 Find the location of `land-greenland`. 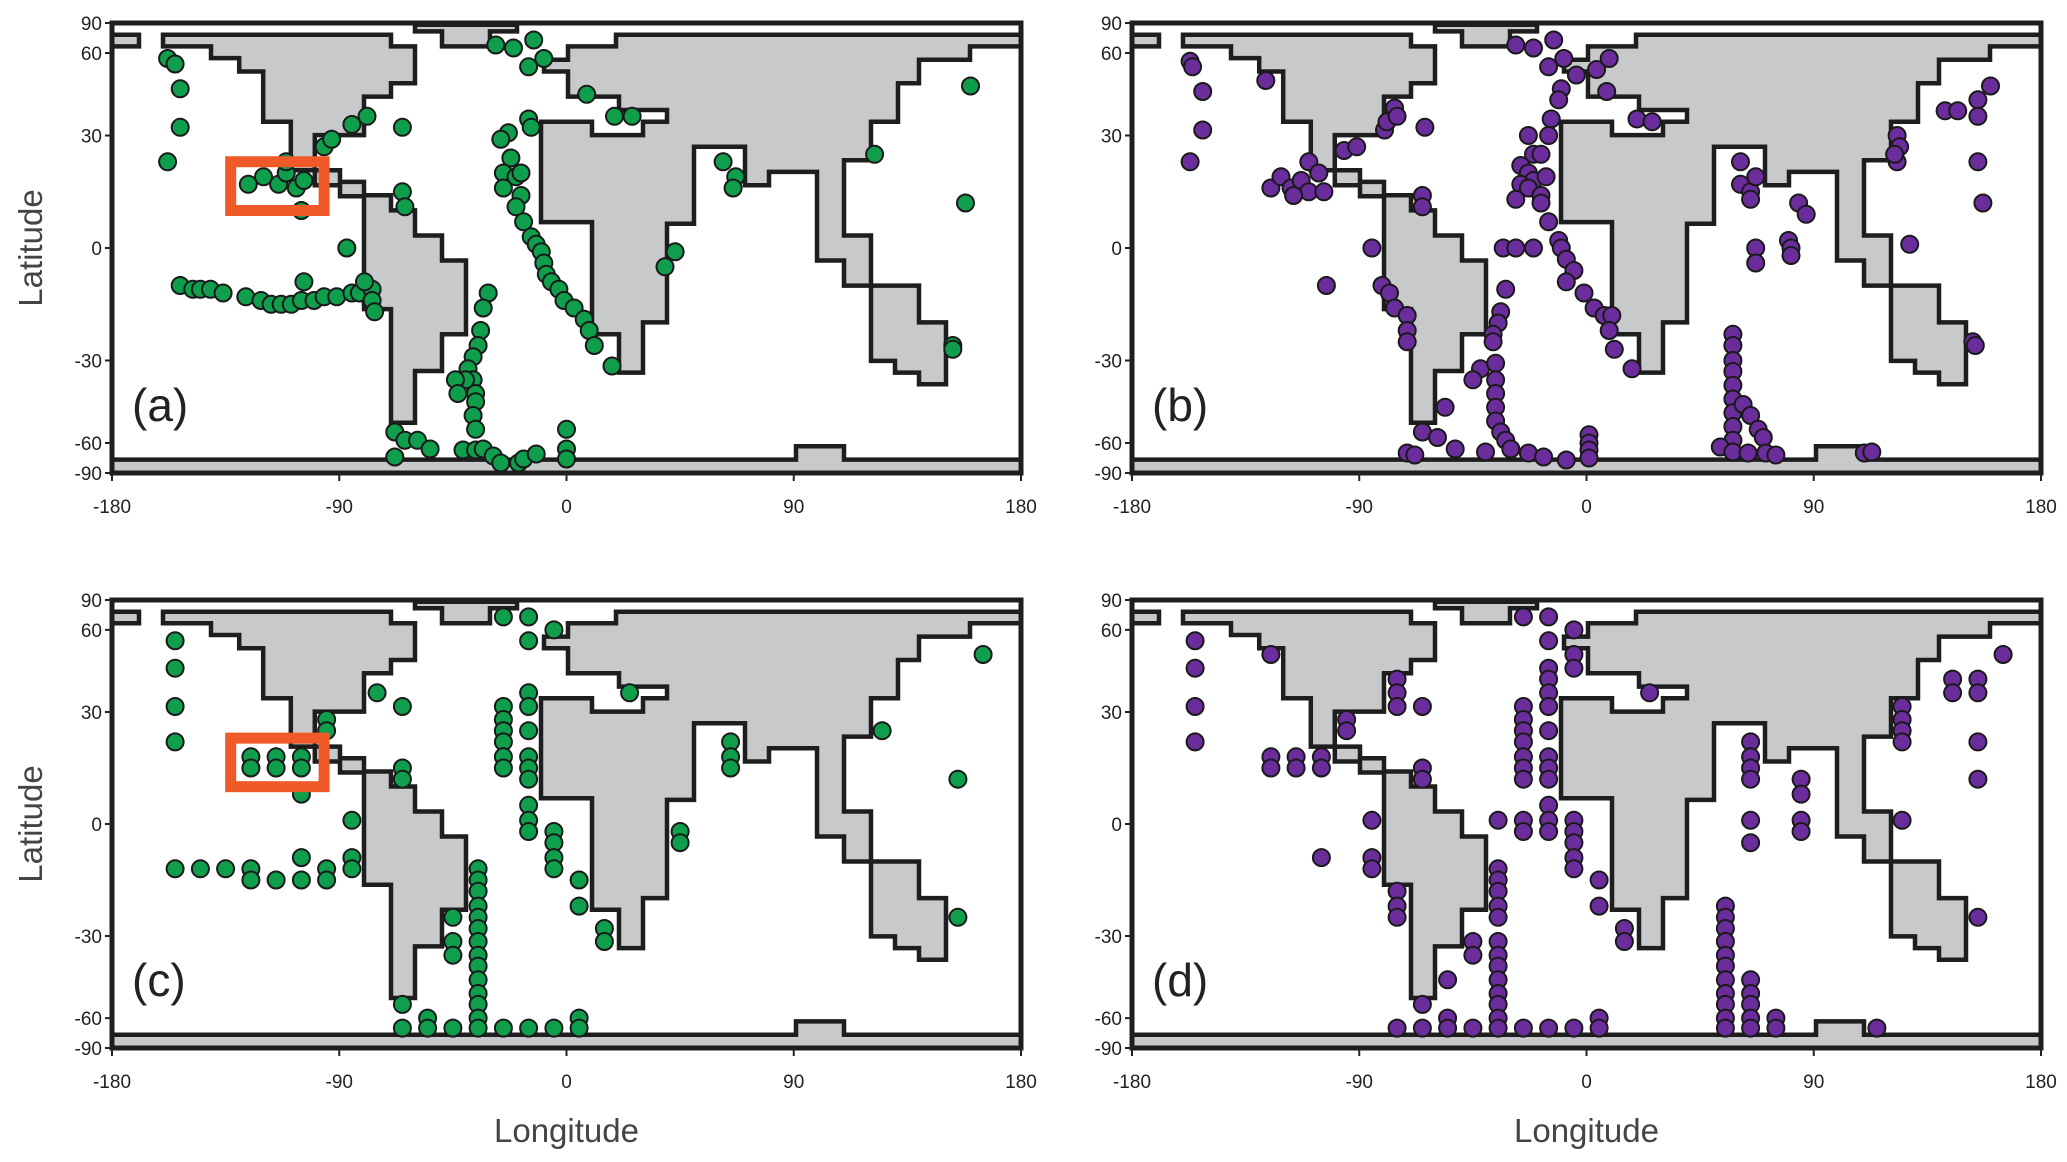

land-greenland is located at coordinates (466, 612).